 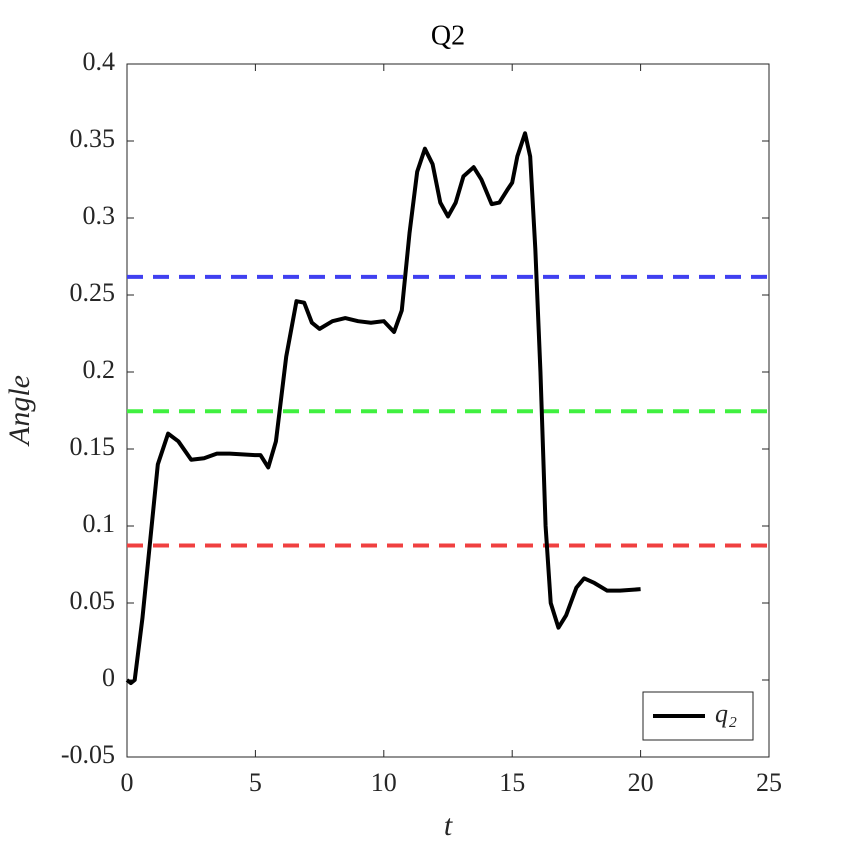 I want to click on x-tick-label: 0, so click(x=127, y=782).